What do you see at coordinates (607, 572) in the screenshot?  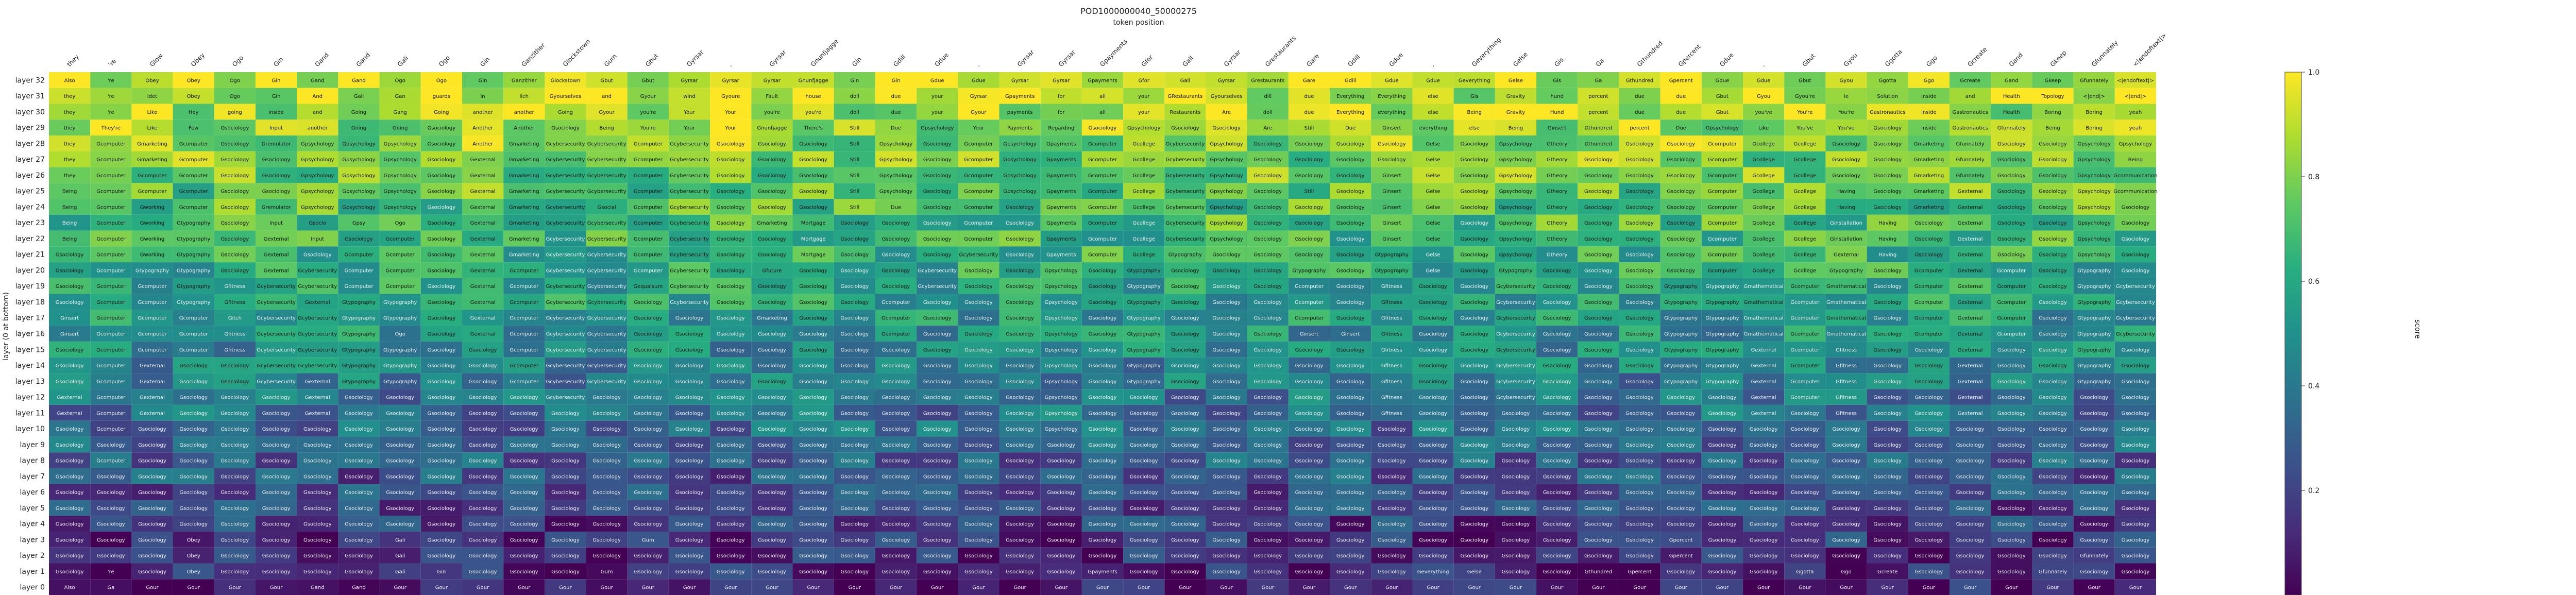 I see `heatmap-cell-label: Gum` at bounding box center [607, 572].